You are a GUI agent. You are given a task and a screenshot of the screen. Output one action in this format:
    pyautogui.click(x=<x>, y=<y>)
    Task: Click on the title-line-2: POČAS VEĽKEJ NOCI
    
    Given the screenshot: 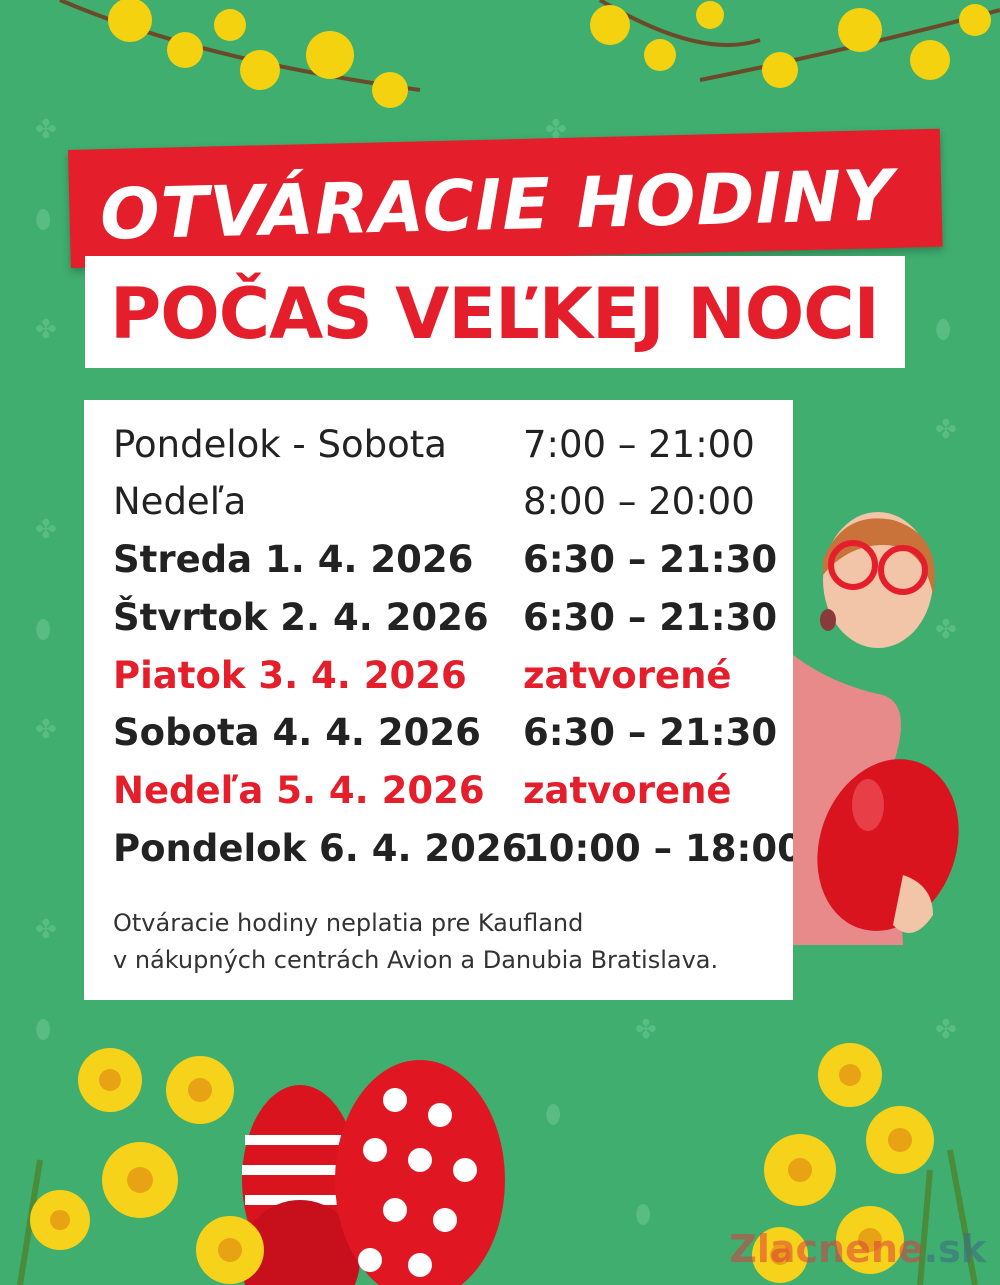 What is the action you would take?
    pyautogui.click(x=495, y=314)
    